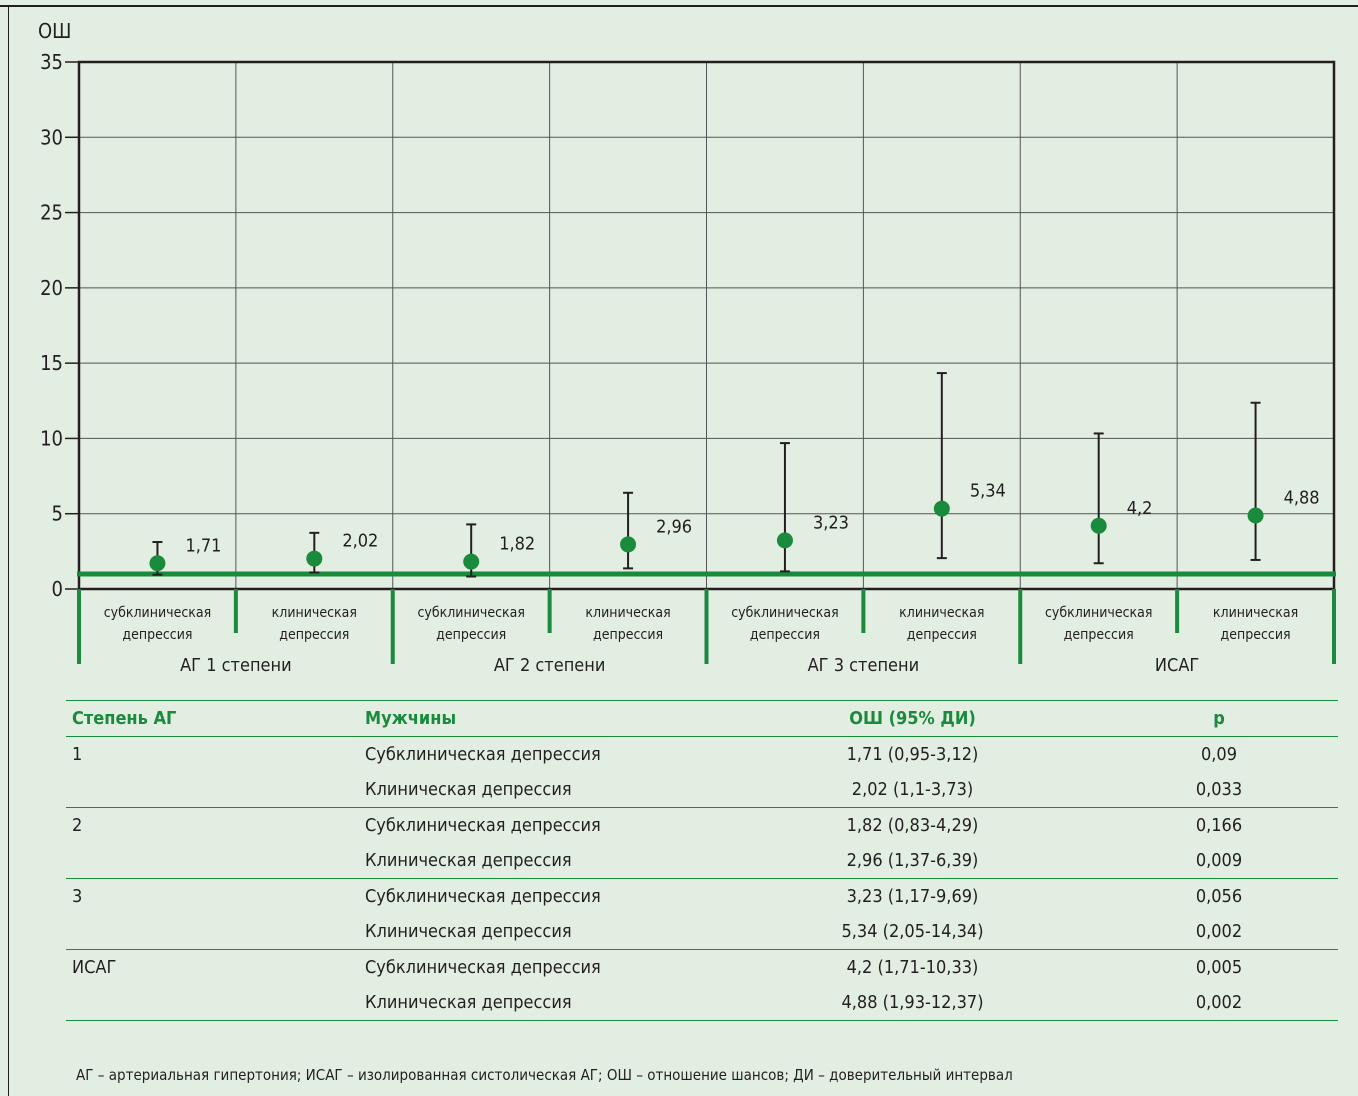 Image resolution: width=1358 pixels, height=1096 pixels. What do you see at coordinates (1219, 860) in the screenshot?
I see `cell-p: 0,009` at bounding box center [1219, 860].